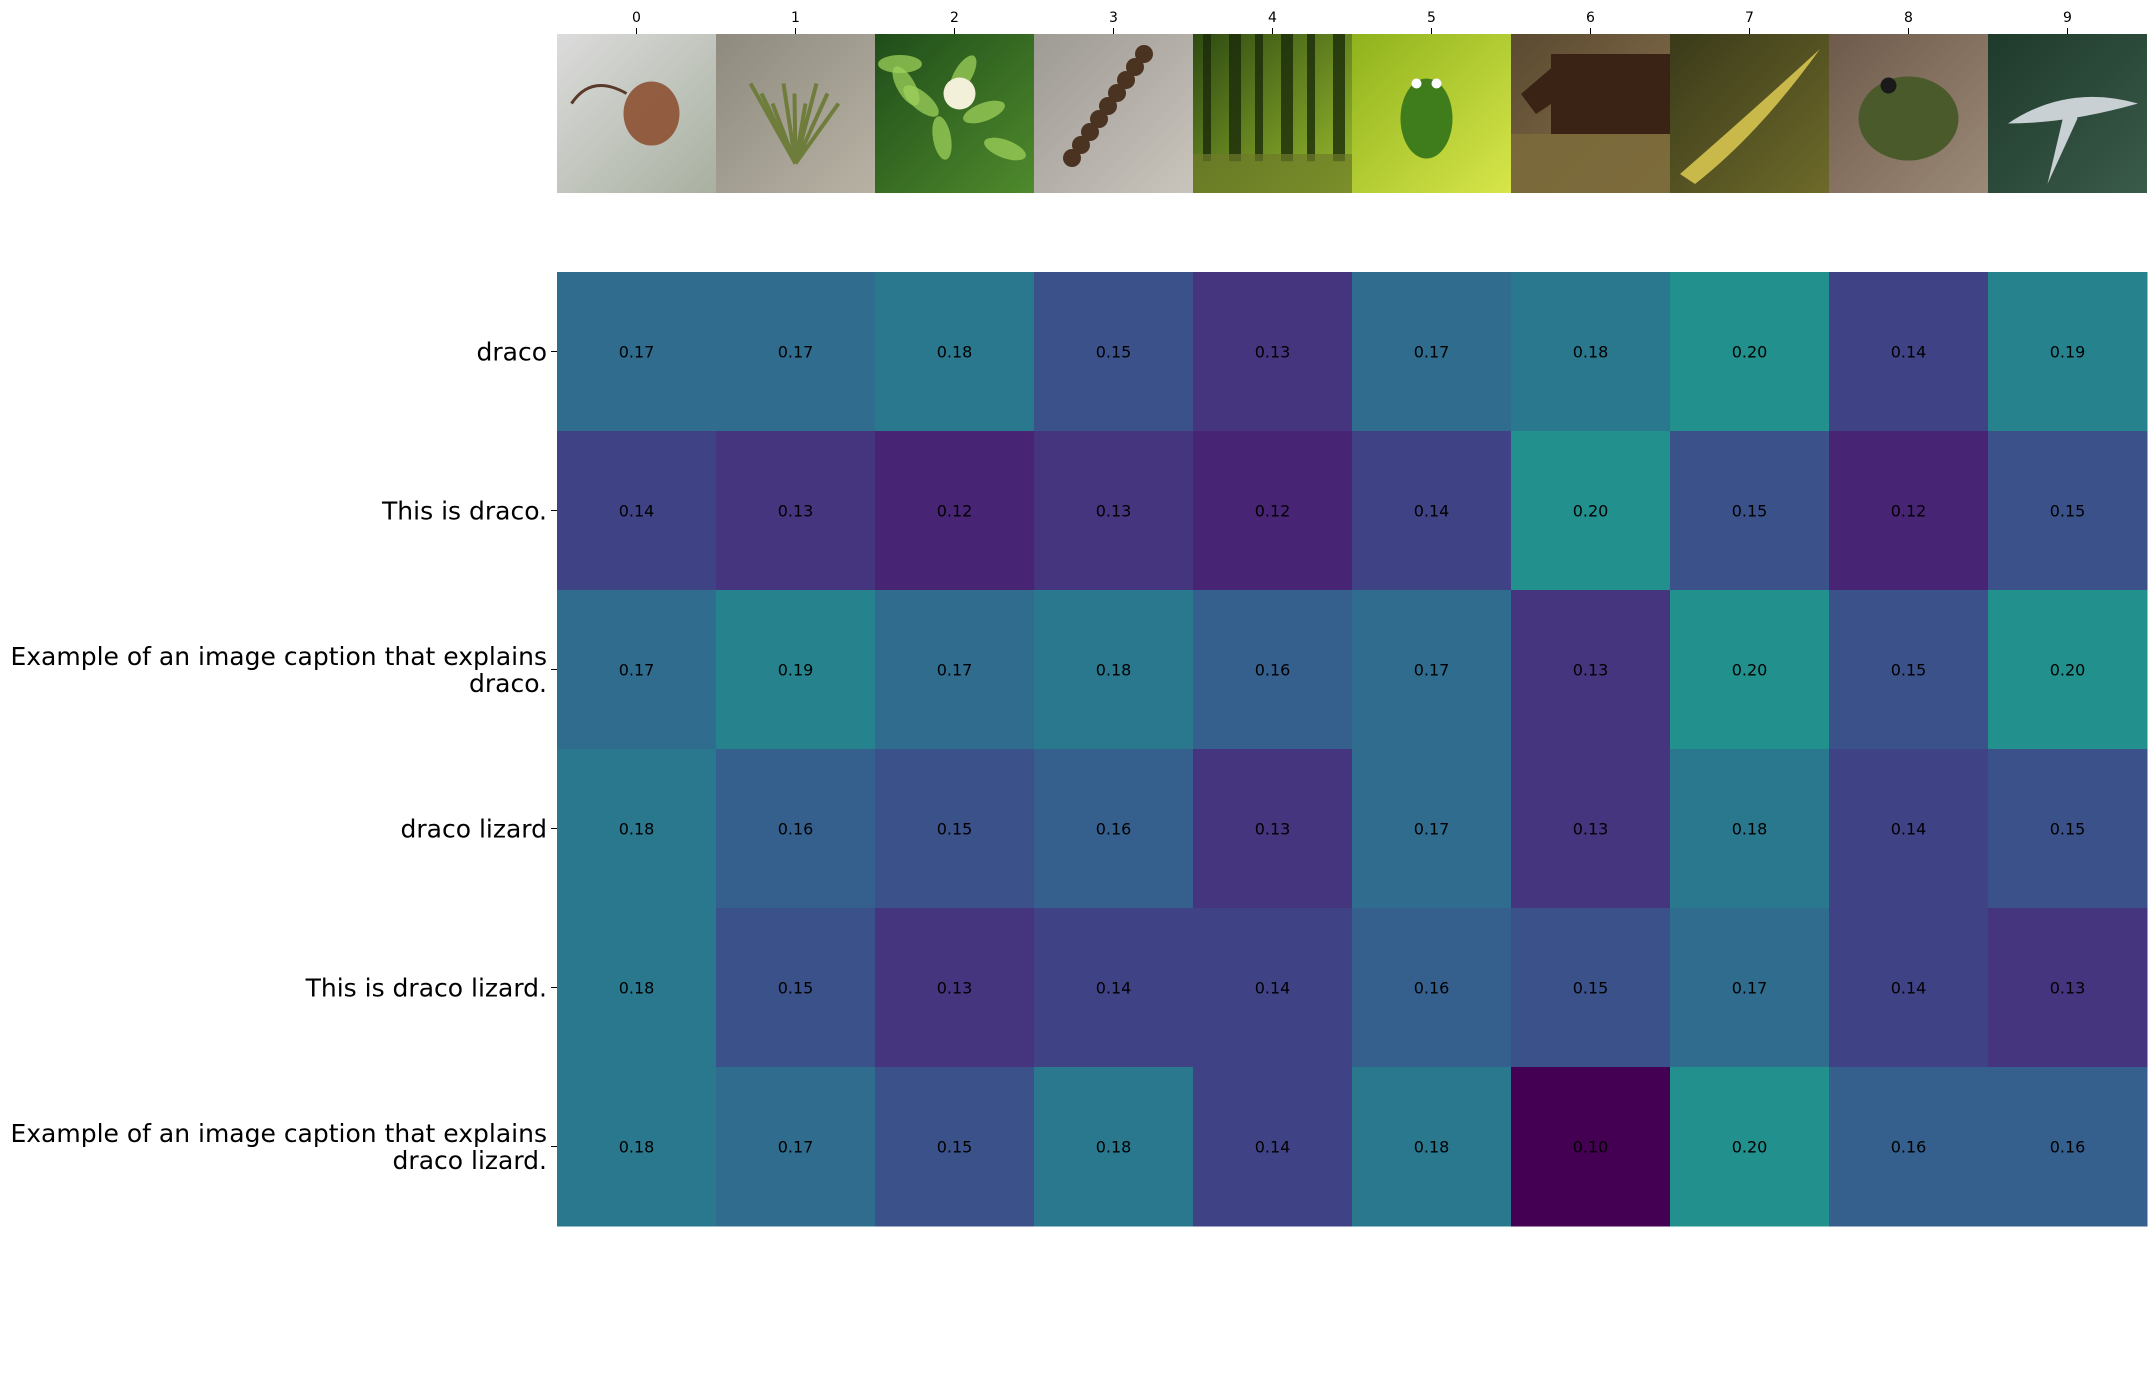 The height and width of the screenshot is (1390, 2150). What do you see at coordinates (1431, 113) in the screenshot?
I see `image-thumbnail-5: green frog on leaf` at bounding box center [1431, 113].